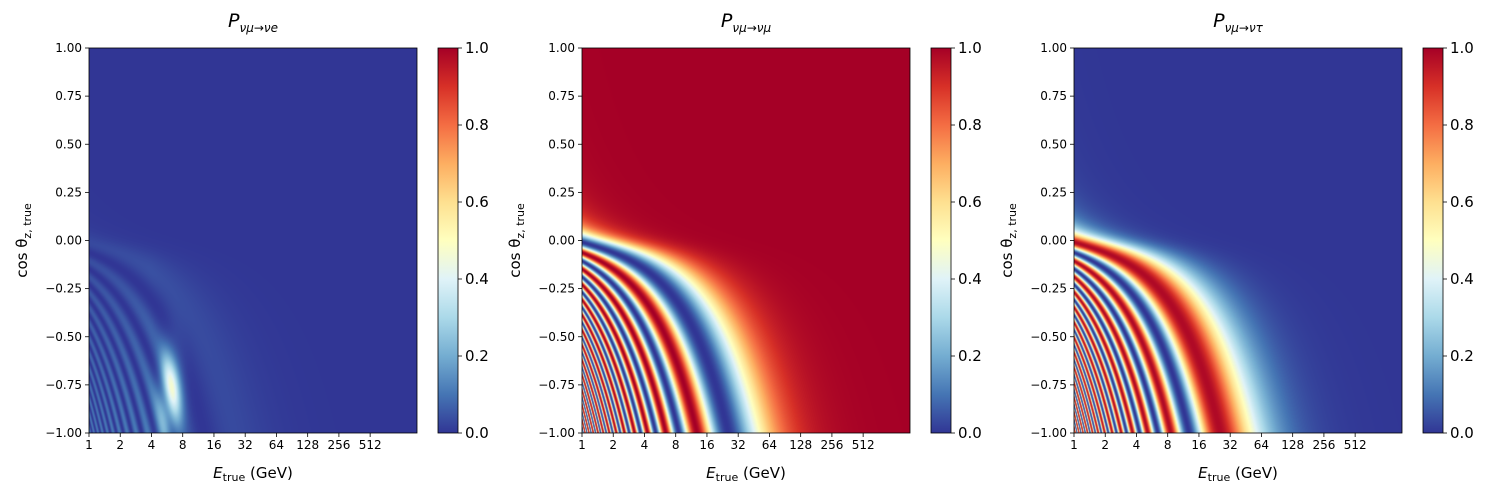 The height and width of the screenshot is (493, 1488). What do you see at coordinates (253, 22) in the screenshot?
I see `panel-title: Pνμ→νe` at bounding box center [253, 22].